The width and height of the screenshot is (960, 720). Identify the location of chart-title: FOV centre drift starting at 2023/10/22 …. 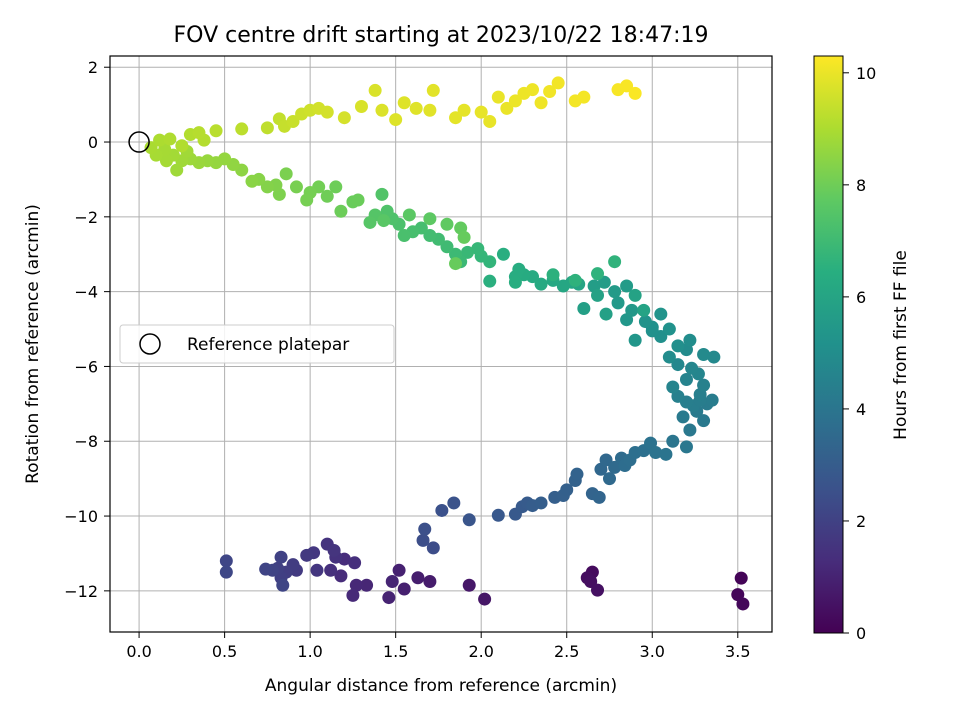
(441, 35).